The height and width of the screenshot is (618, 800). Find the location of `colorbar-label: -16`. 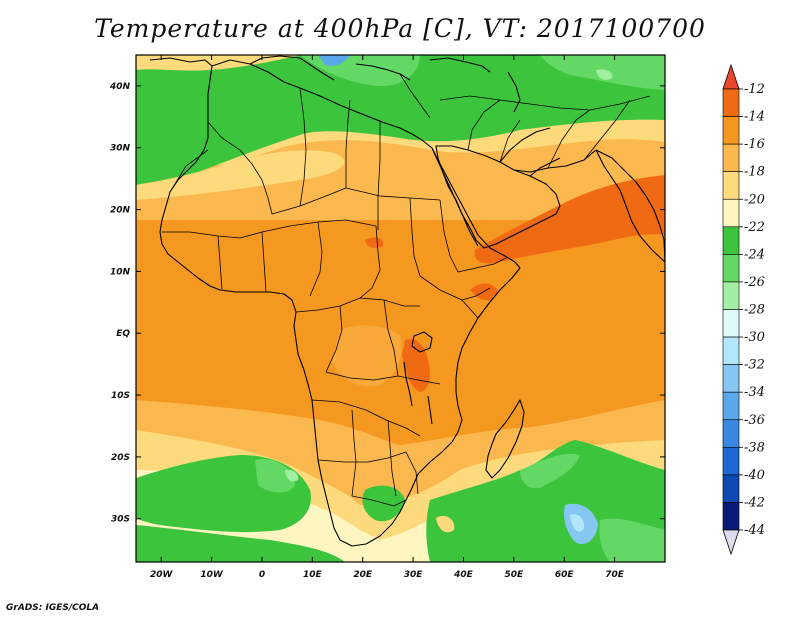

colorbar-label: -16 is located at coordinates (754, 144).